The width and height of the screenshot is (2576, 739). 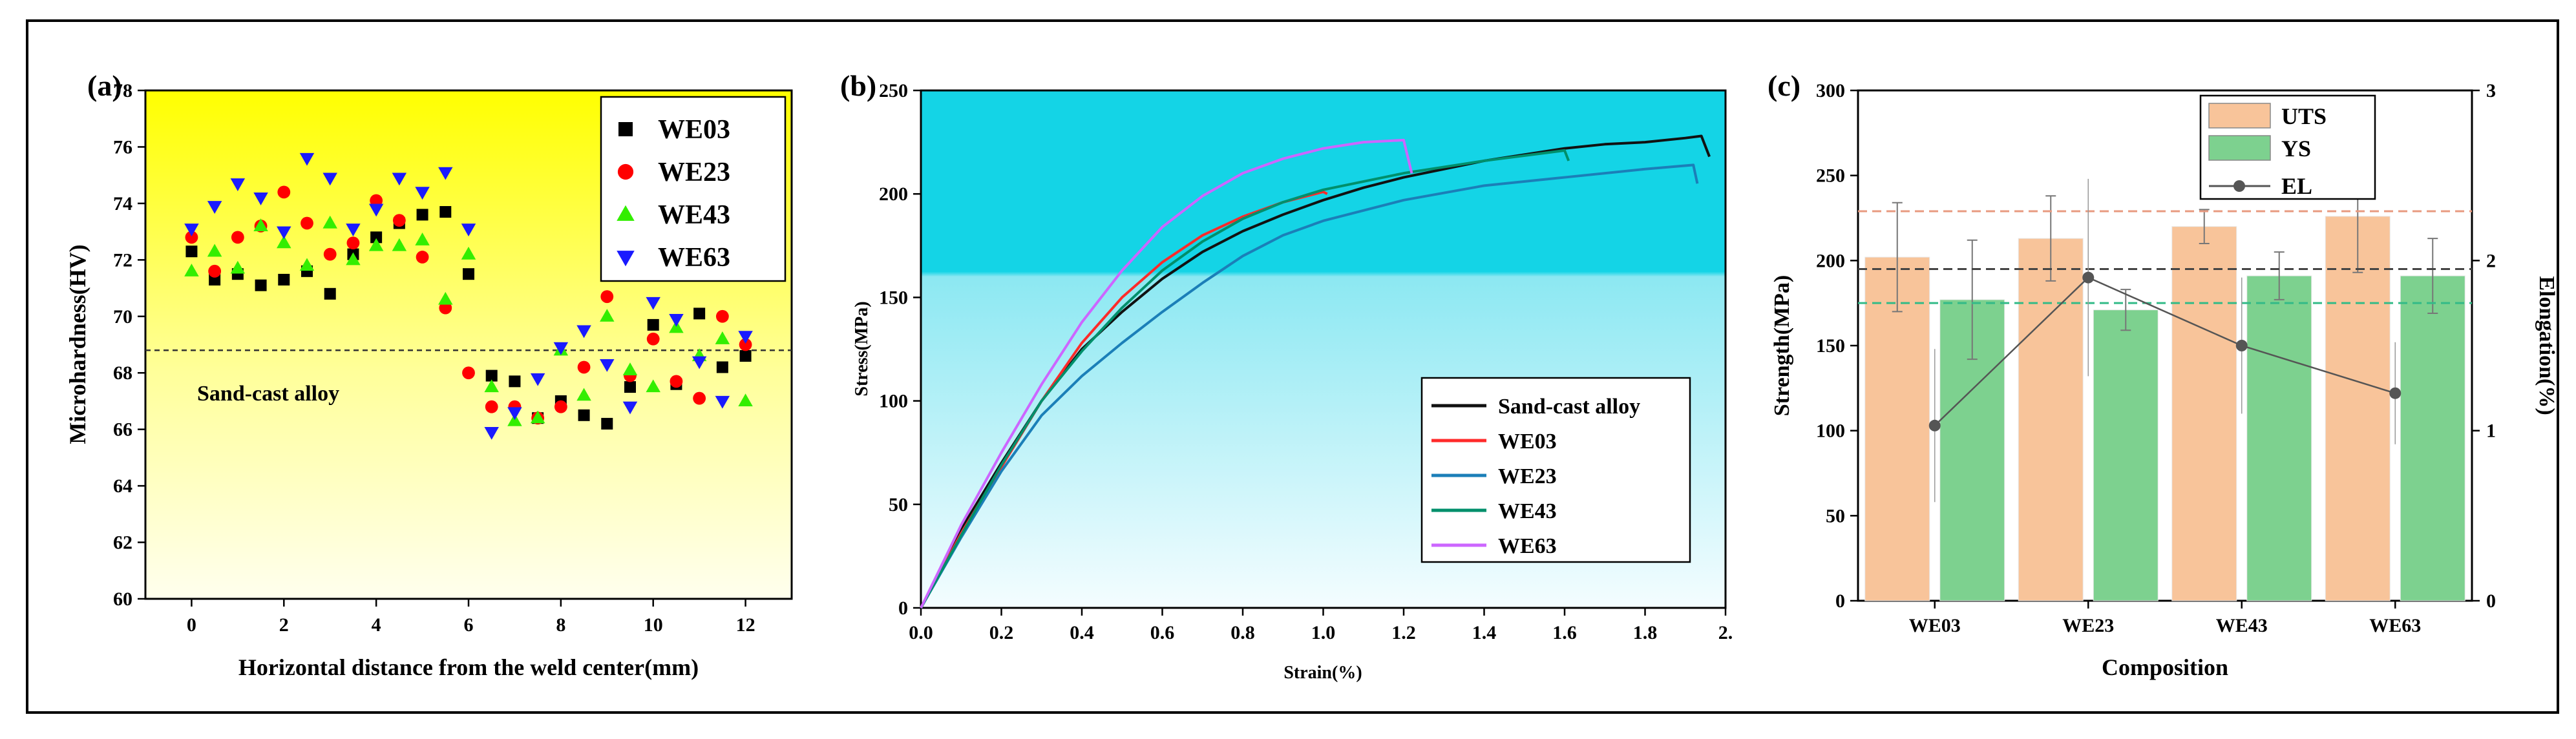 What do you see at coordinates (1323, 632) in the screenshot?
I see `panel-b-xtick-label: 1.0` at bounding box center [1323, 632].